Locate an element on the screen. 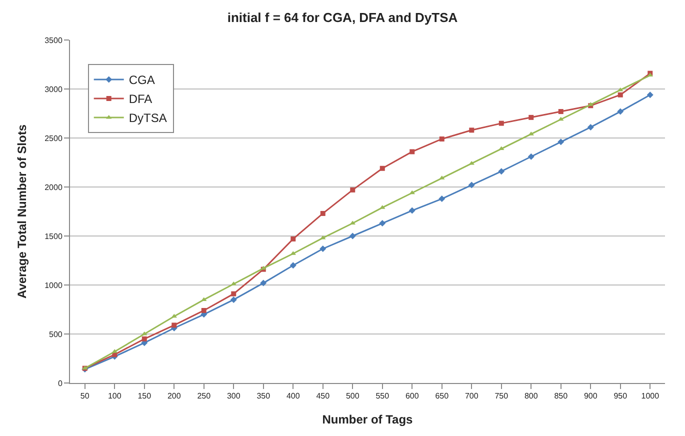 The height and width of the screenshot is (436, 685). x-tick-label: 900 is located at coordinates (591, 396).